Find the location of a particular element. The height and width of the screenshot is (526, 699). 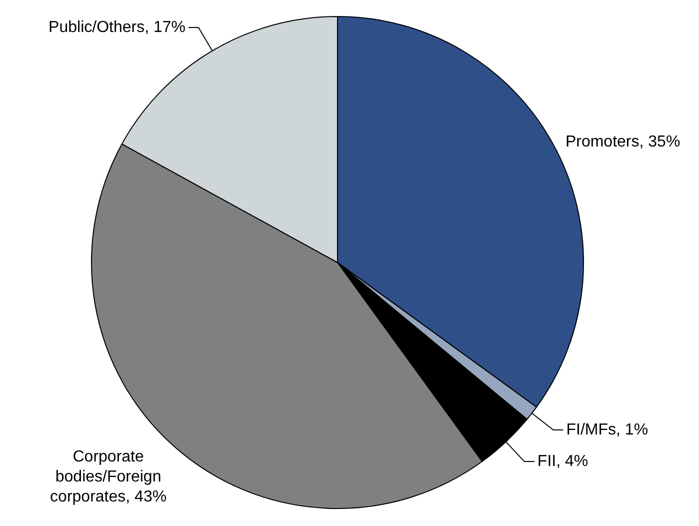

slice-label: Corporate bodies/Foreign corporates, 43% is located at coordinates (108, 477).